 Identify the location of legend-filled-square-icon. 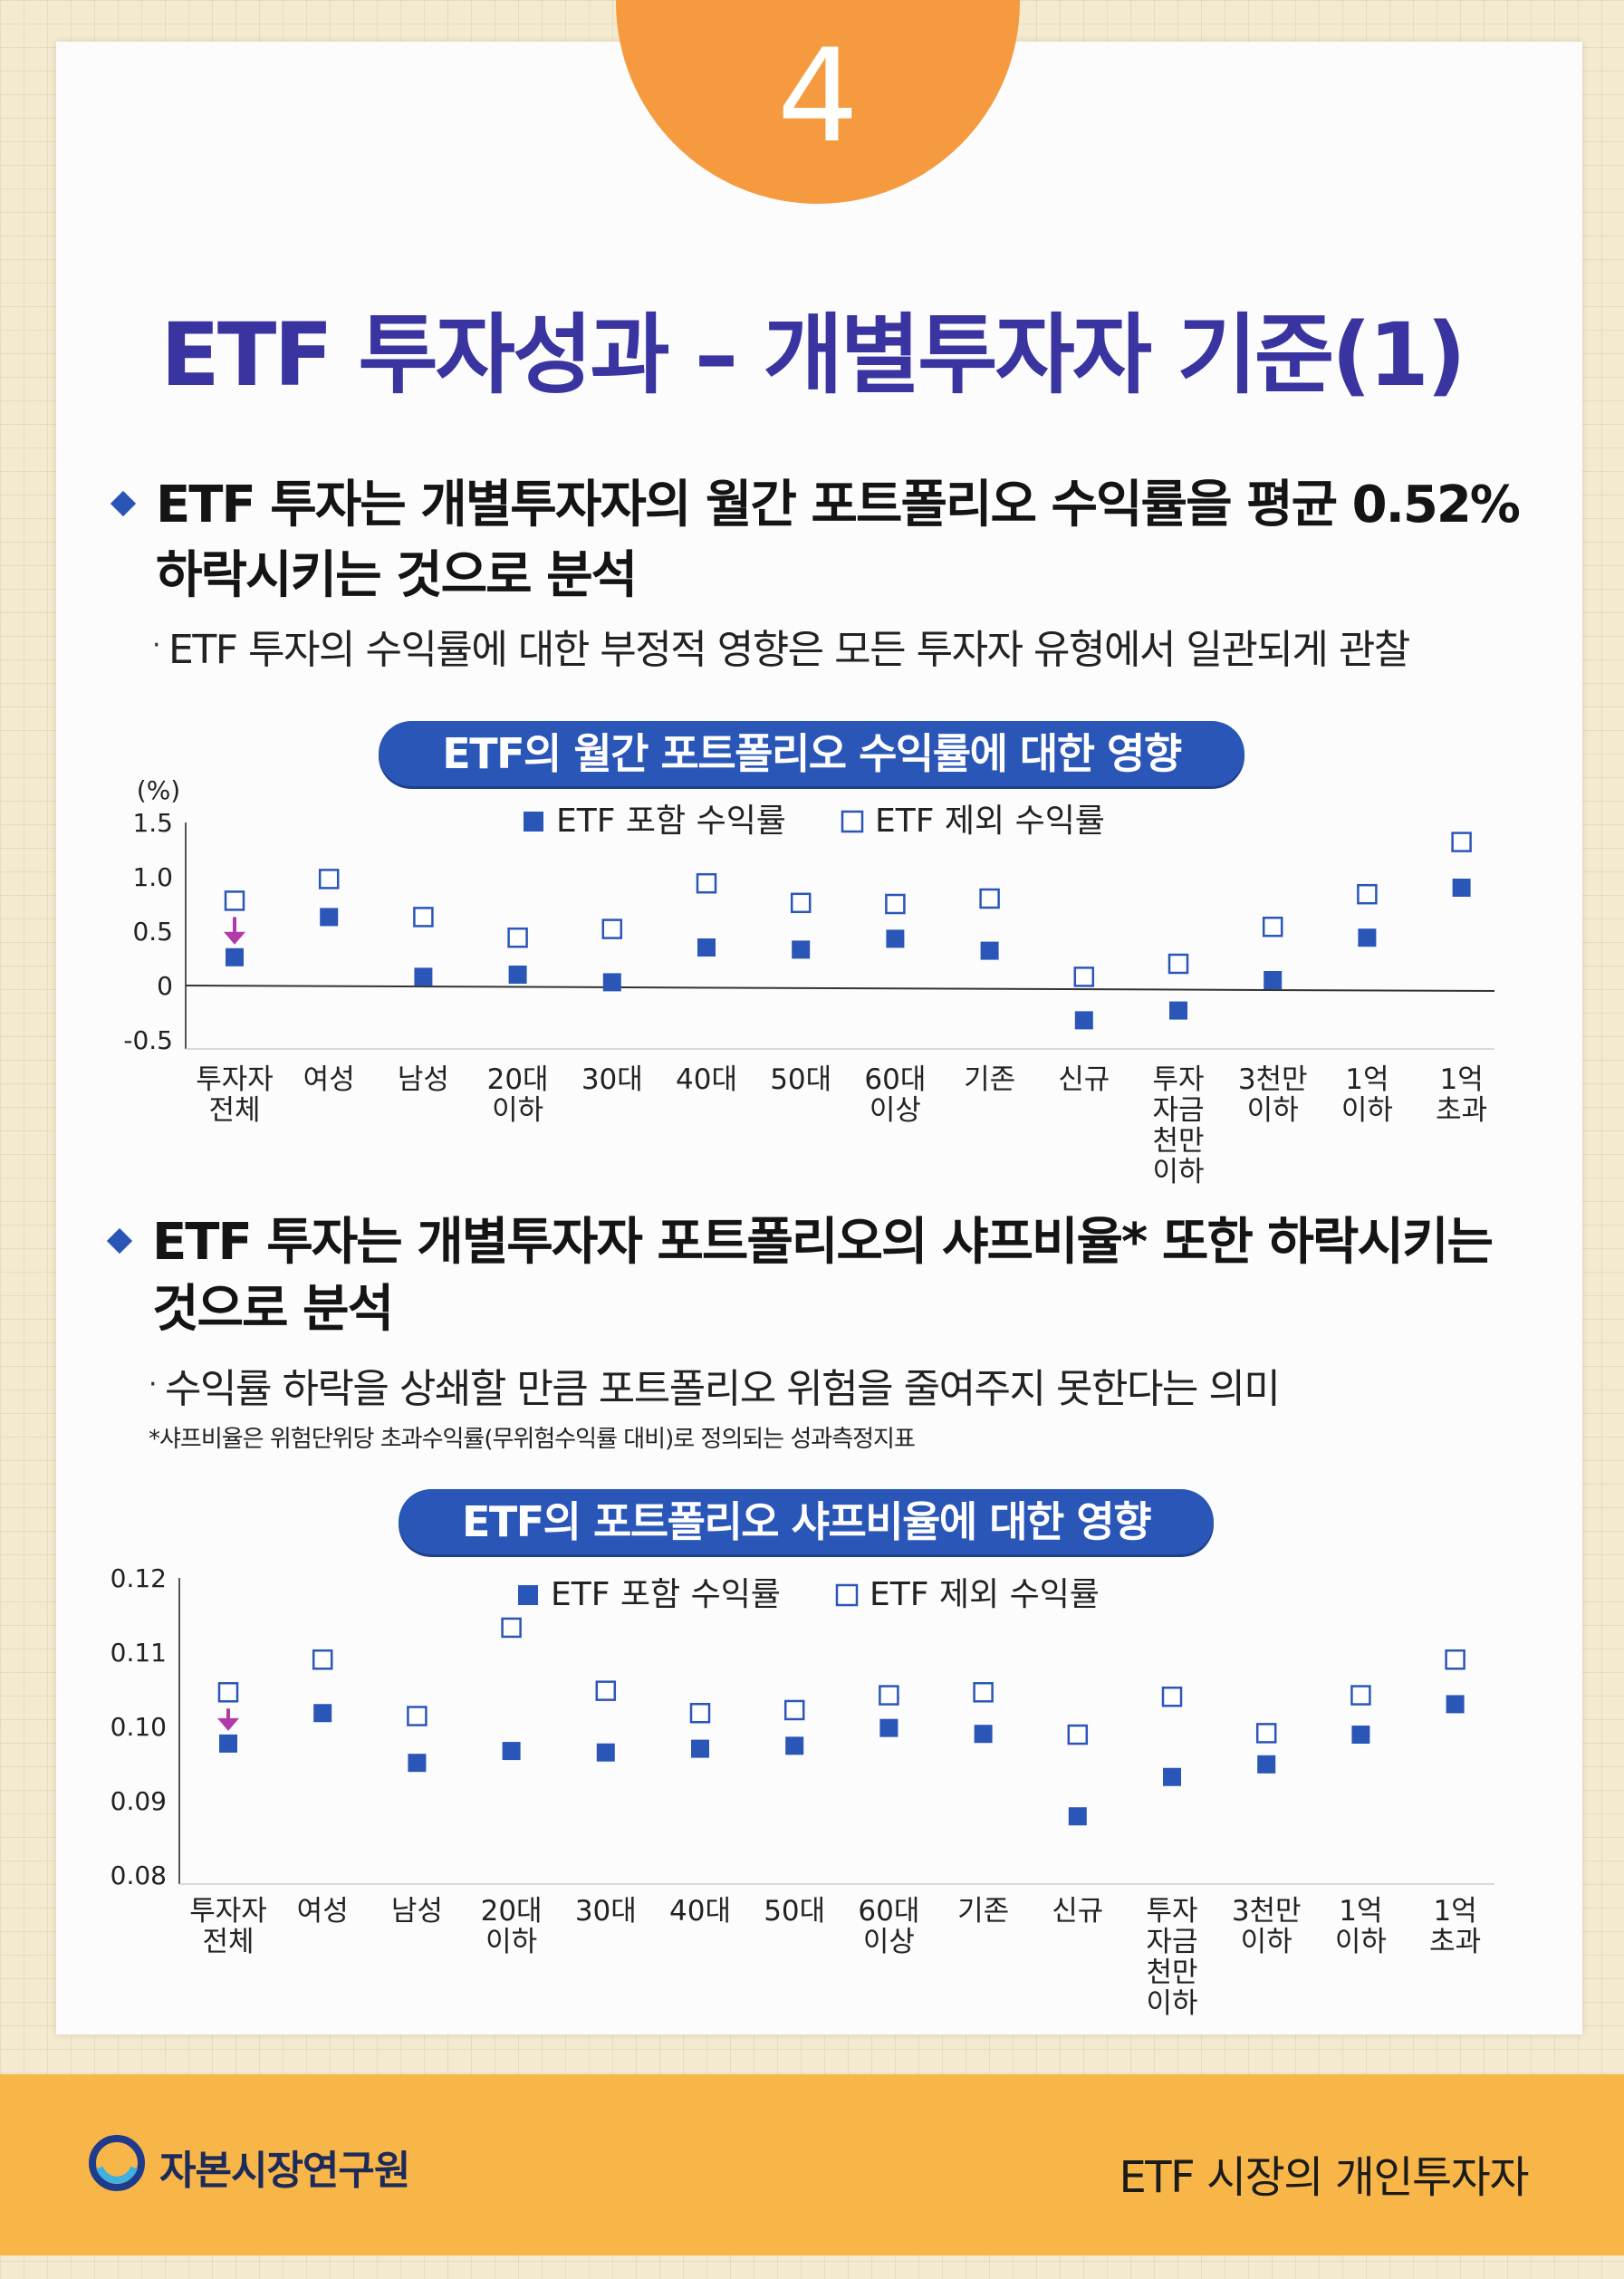
(533, 822).